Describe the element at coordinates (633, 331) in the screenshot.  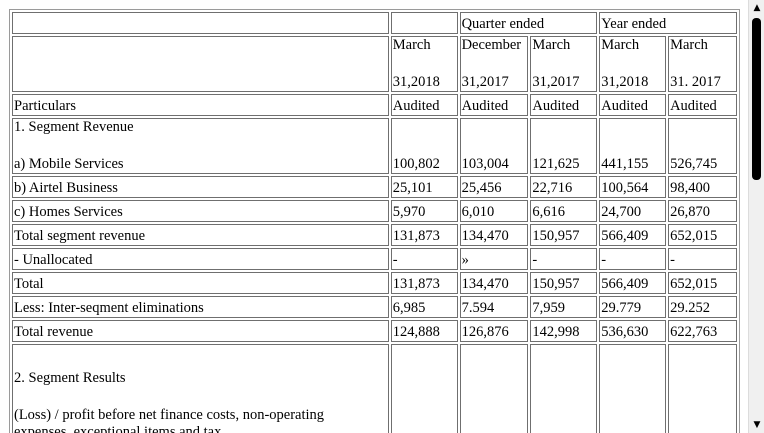
I see `value-cell: 536,630` at that location.